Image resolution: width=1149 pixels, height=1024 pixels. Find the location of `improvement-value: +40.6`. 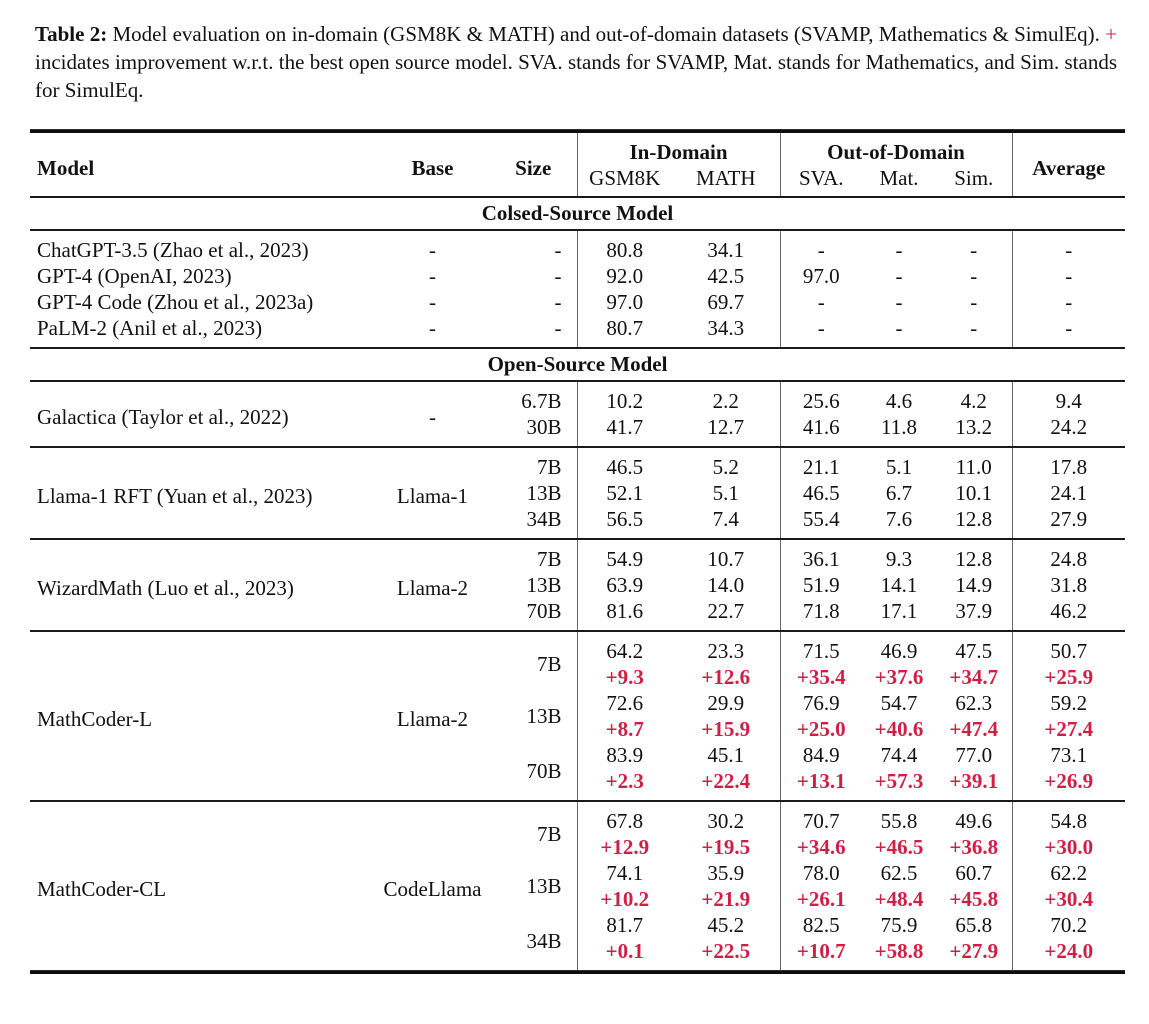

improvement-value: +40.6 is located at coordinates (899, 729).